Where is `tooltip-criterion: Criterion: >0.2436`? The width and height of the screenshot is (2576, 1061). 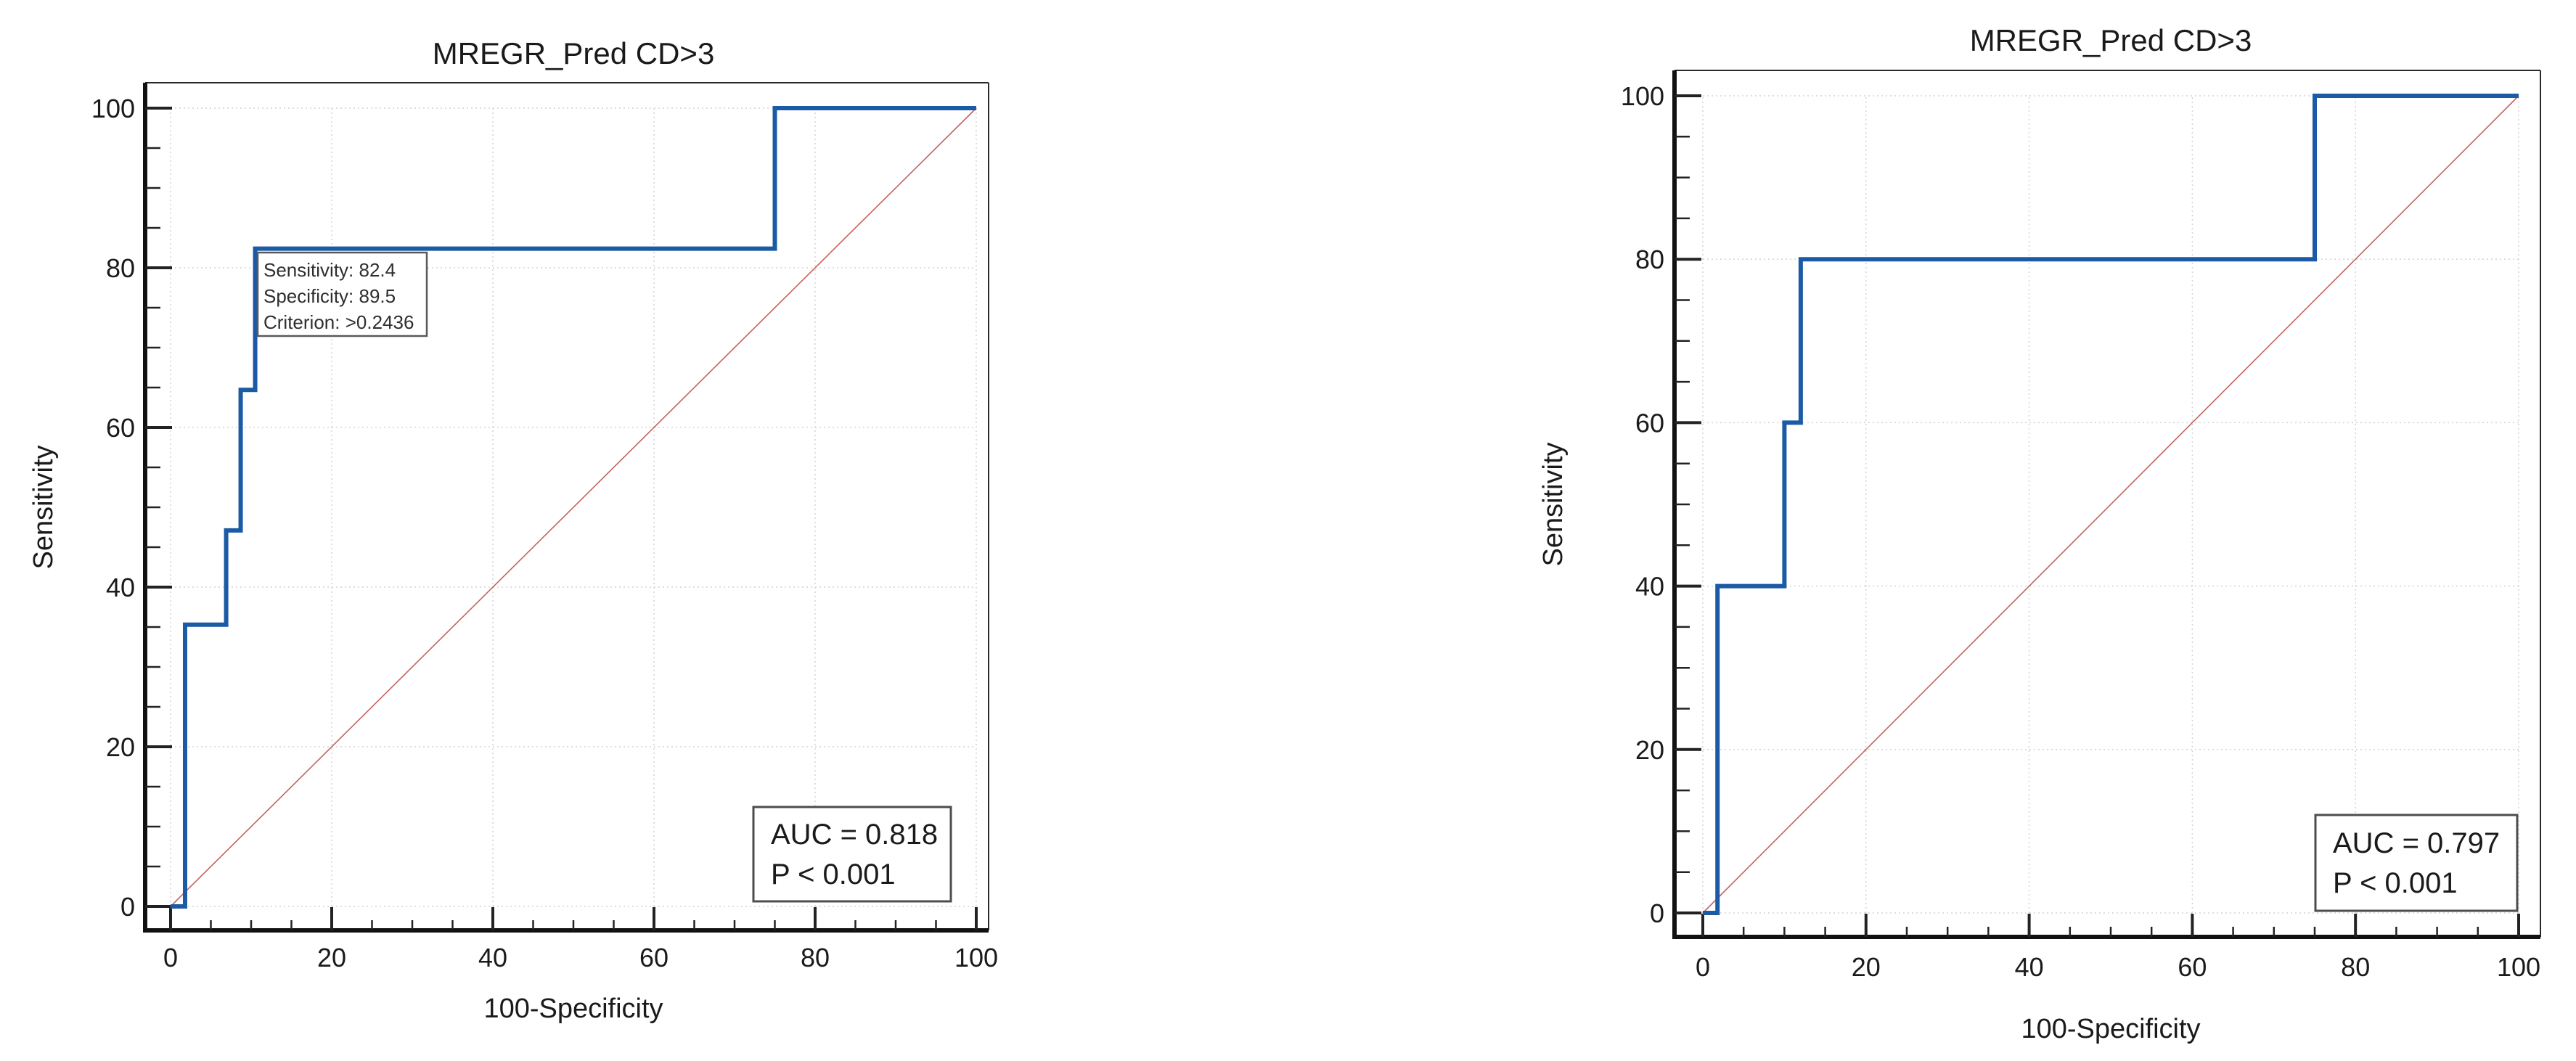 tooltip-criterion: Criterion: >0.2436 is located at coordinates (338, 322).